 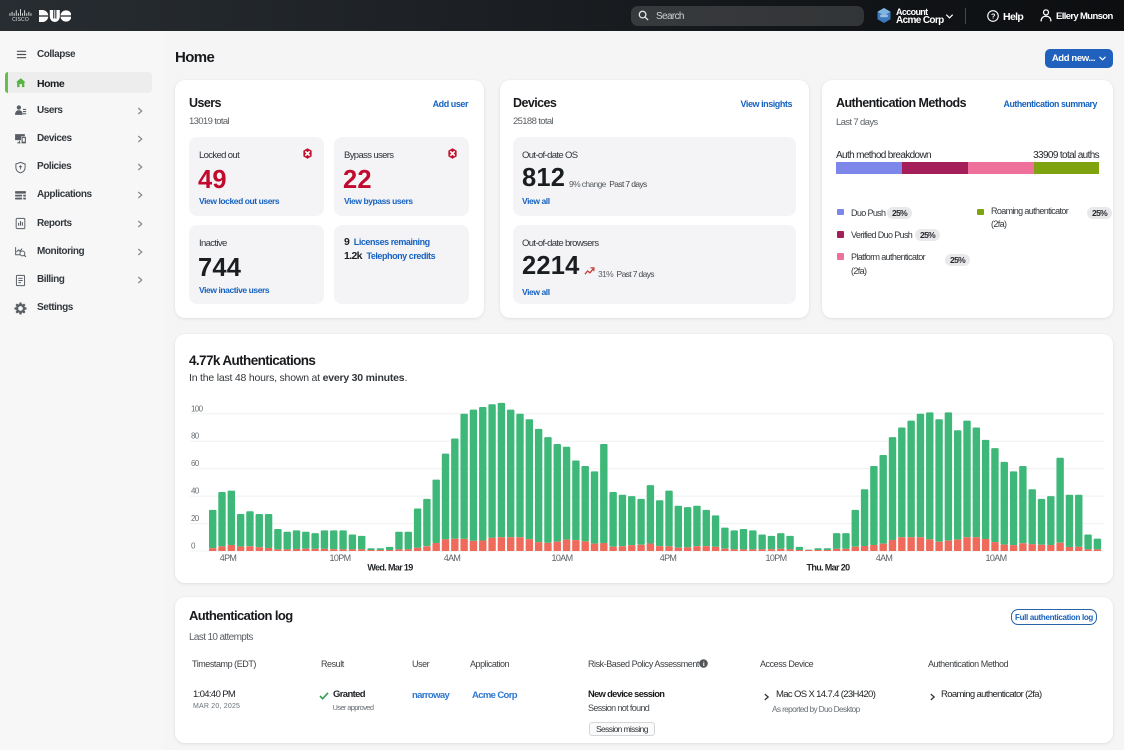 I want to click on svg-text: 80, so click(x=195, y=436).